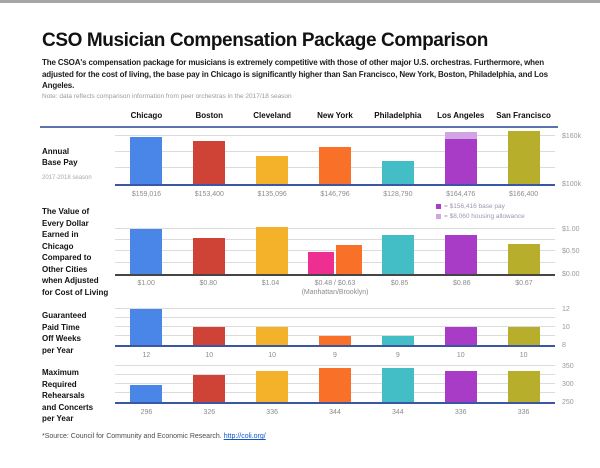 The width and height of the screenshot is (600, 468). What do you see at coordinates (460, 195) in the screenshot?
I see `bar-value-label: $164,476` at bounding box center [460, 195].